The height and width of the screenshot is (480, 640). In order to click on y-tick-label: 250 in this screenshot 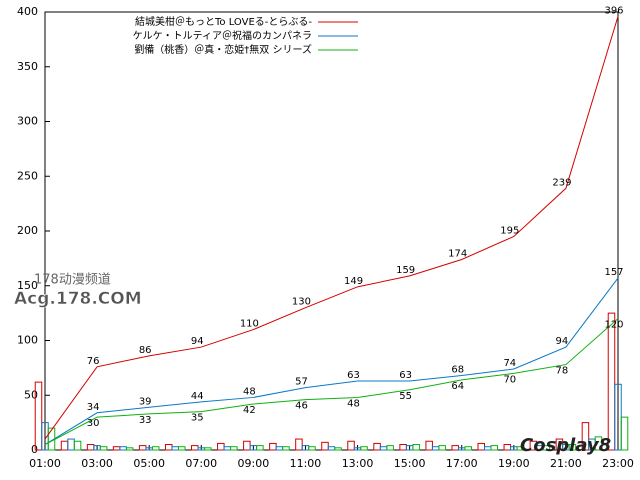, I will do `click(27, 175)`.